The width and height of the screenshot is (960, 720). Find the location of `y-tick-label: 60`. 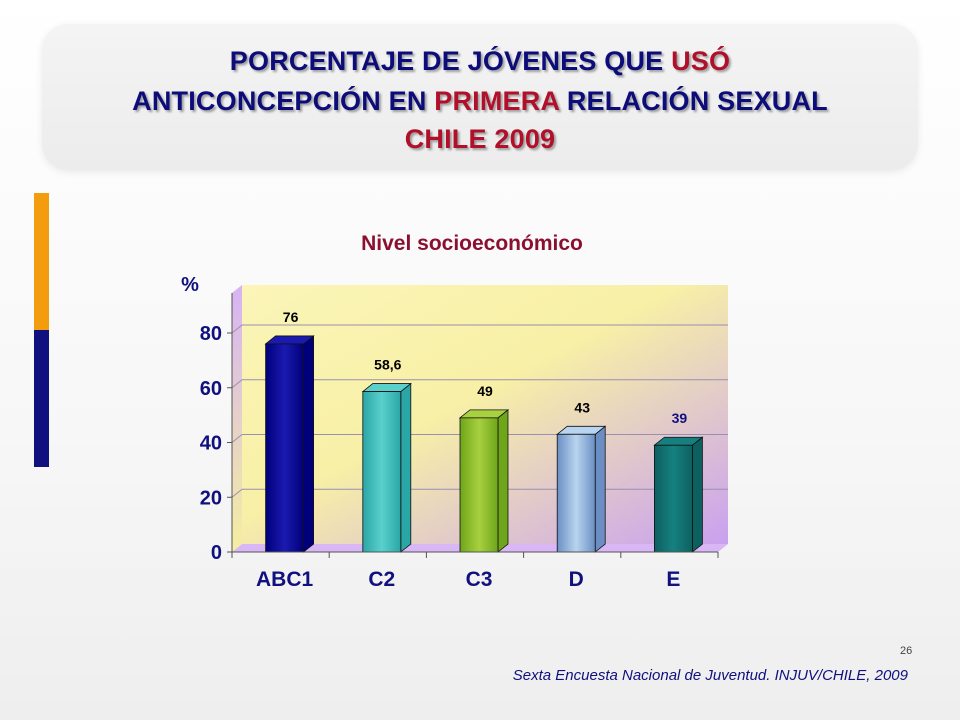

y-tick-label: 60 is located at coordinates (211, 389).